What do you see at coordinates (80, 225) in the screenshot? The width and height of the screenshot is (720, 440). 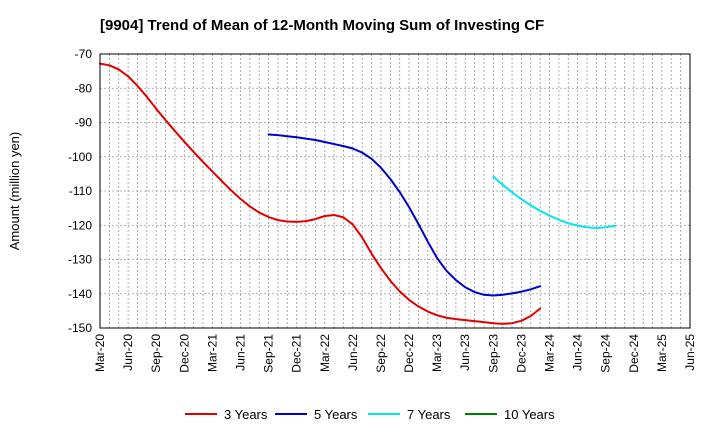 I see `y-tick-label: -120` at bounding box center [80, 225].